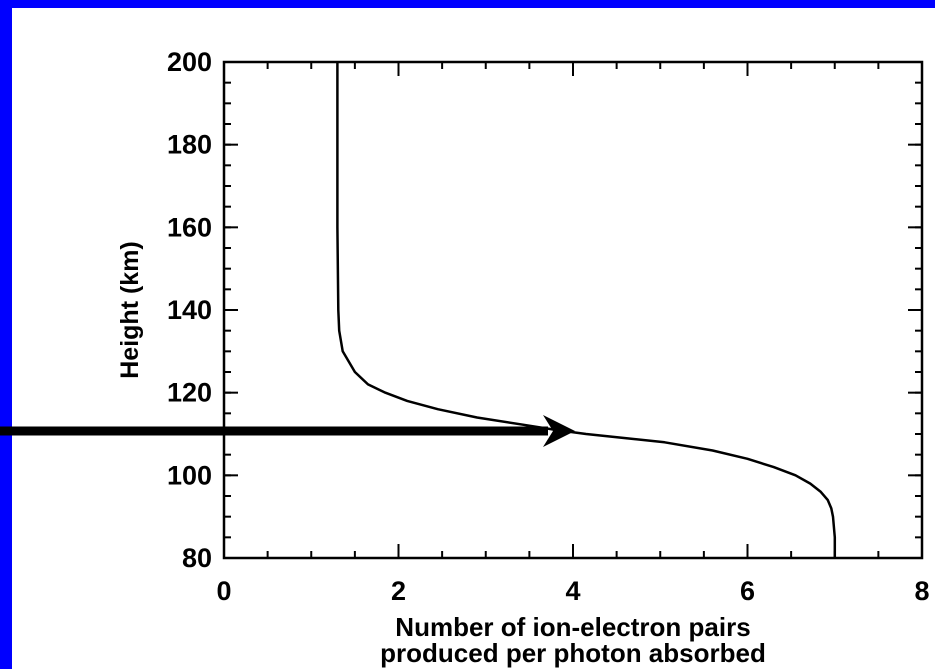 The height and width of the screenshot is (669, 935). Describe the element at coordinates (747, 591) in the screenshot. I see `x-tick-label: 6` at that location.